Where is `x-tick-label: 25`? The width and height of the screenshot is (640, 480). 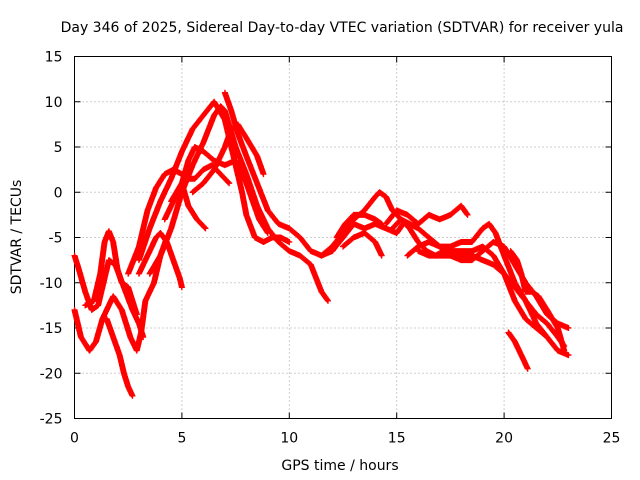 x-tick-label: 25 is located at coordinates (612, 439).